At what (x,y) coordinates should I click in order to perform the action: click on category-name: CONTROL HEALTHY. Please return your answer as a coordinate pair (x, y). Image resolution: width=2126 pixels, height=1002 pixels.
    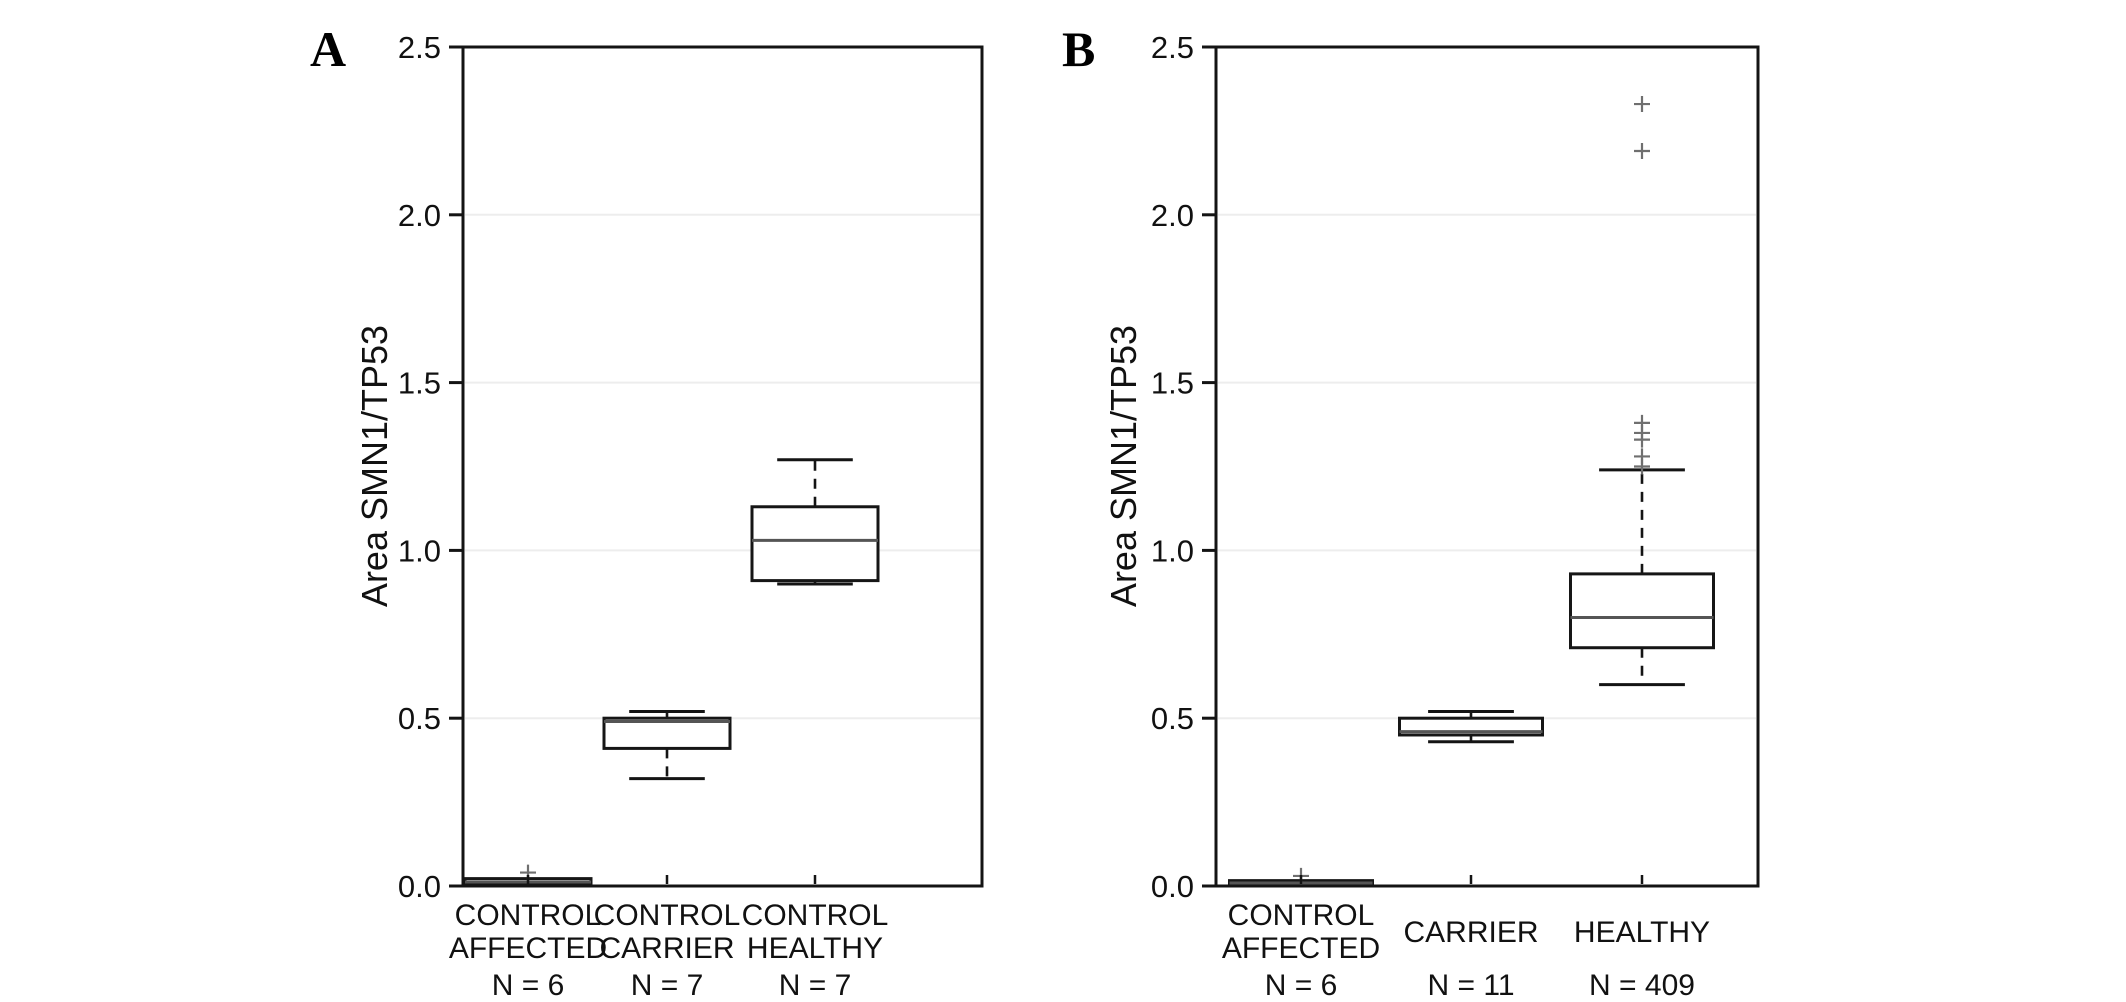
    Looking at the image, I should click on (815, 932).